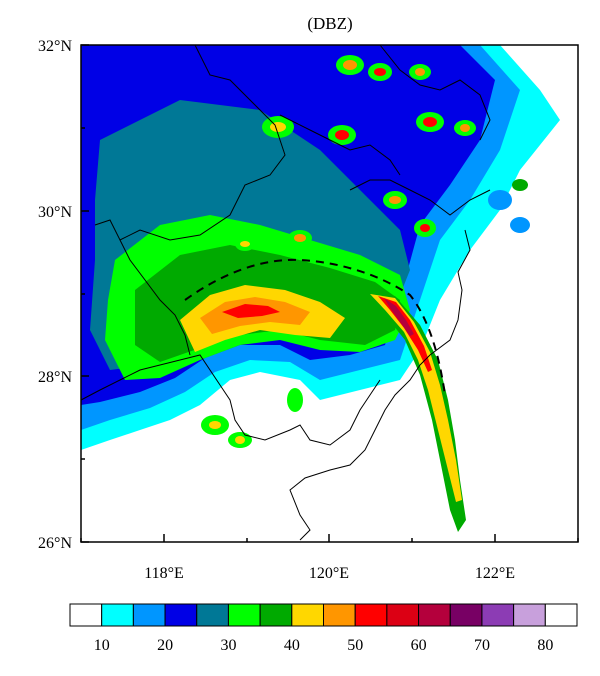 This screenshot has width=600, height=676. I want to click on colorbar-label: 30, so click(228, 645).